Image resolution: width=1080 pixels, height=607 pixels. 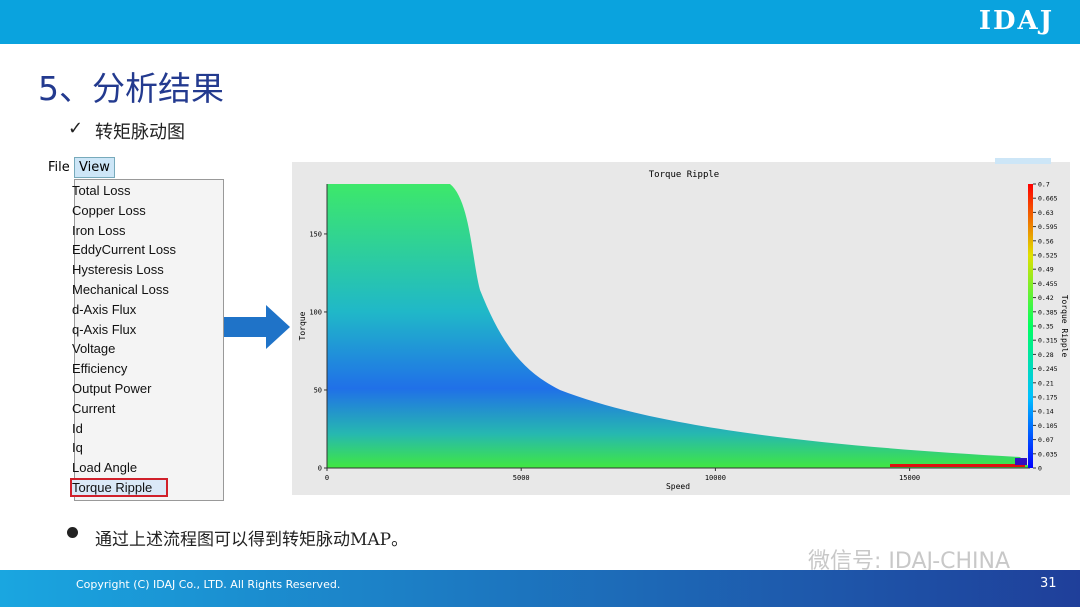 What do you see at coordinates (1040, 469) in the screenshot?
I see `colorbar-tick-label: 0` at bounding box center [1040, 469].